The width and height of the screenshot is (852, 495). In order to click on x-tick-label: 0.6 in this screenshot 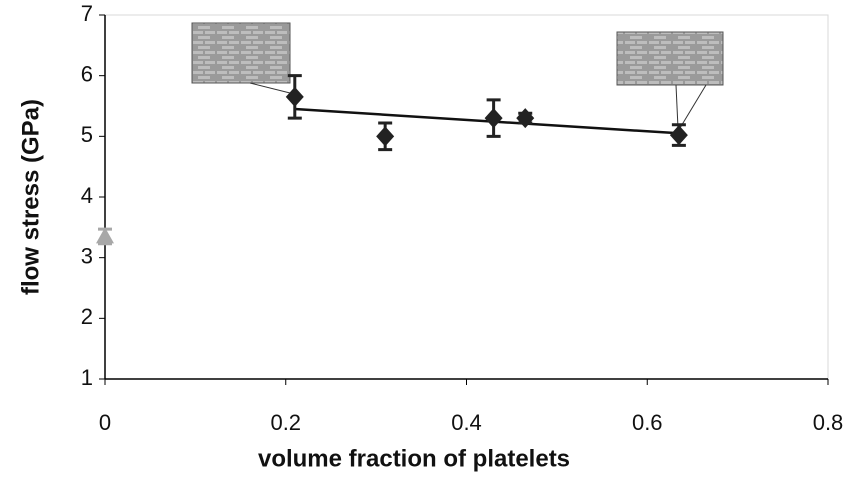, I will do `click(647, 422)`.